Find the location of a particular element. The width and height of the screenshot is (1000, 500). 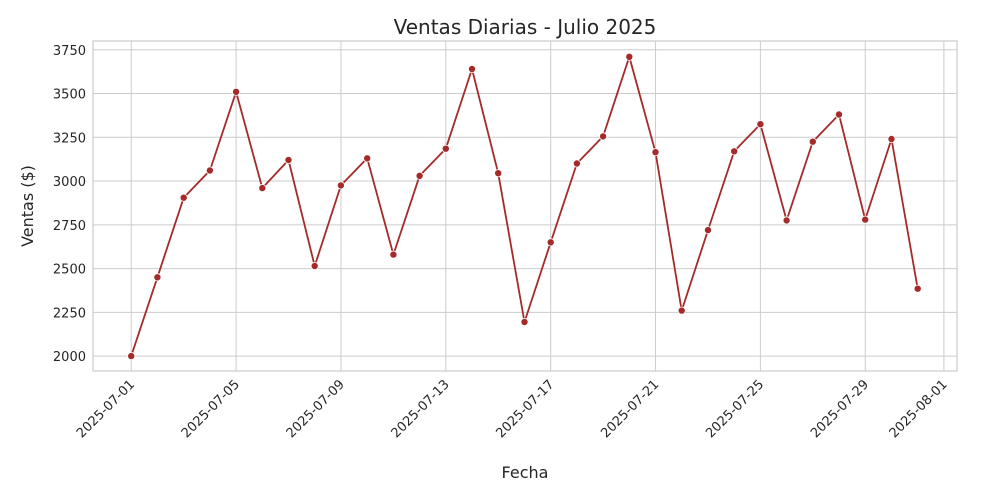

x-tick-label: 2025-07-21 is located at coordinates (630, 409).